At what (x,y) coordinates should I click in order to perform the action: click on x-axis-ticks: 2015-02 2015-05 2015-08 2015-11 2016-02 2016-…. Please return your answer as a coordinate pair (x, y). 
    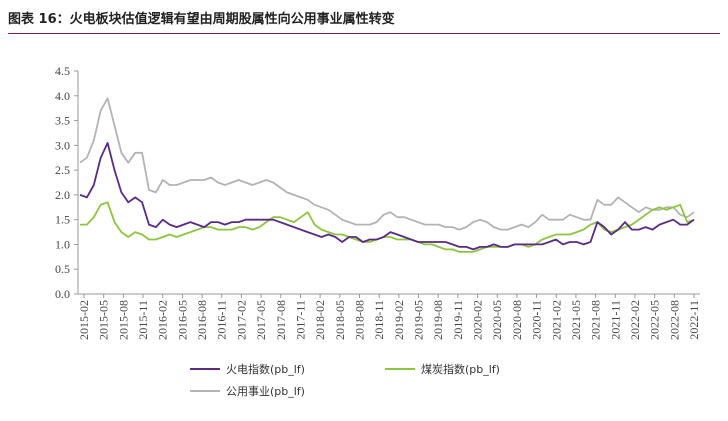
    Looking at the image, I should click on (389, 317).